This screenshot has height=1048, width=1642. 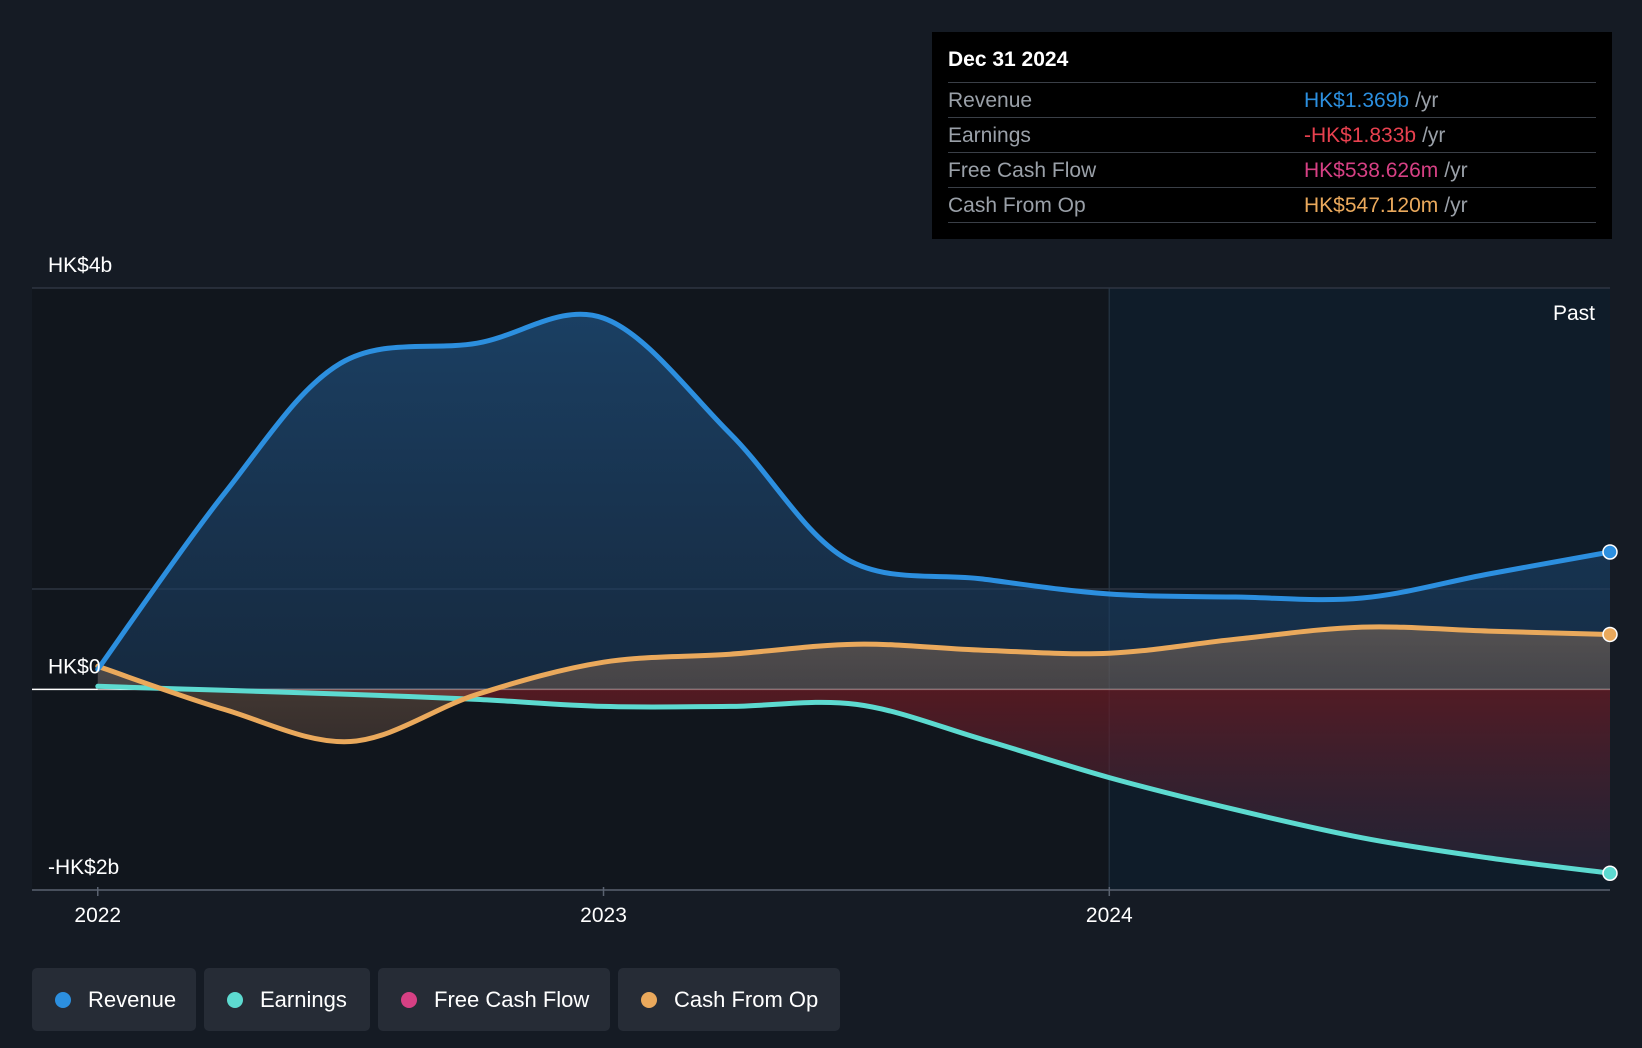 What do you see at coordinates (74, 666) in the screenshot?
I see `y-tick-label: HK$0` at bounding box center [74, 666].